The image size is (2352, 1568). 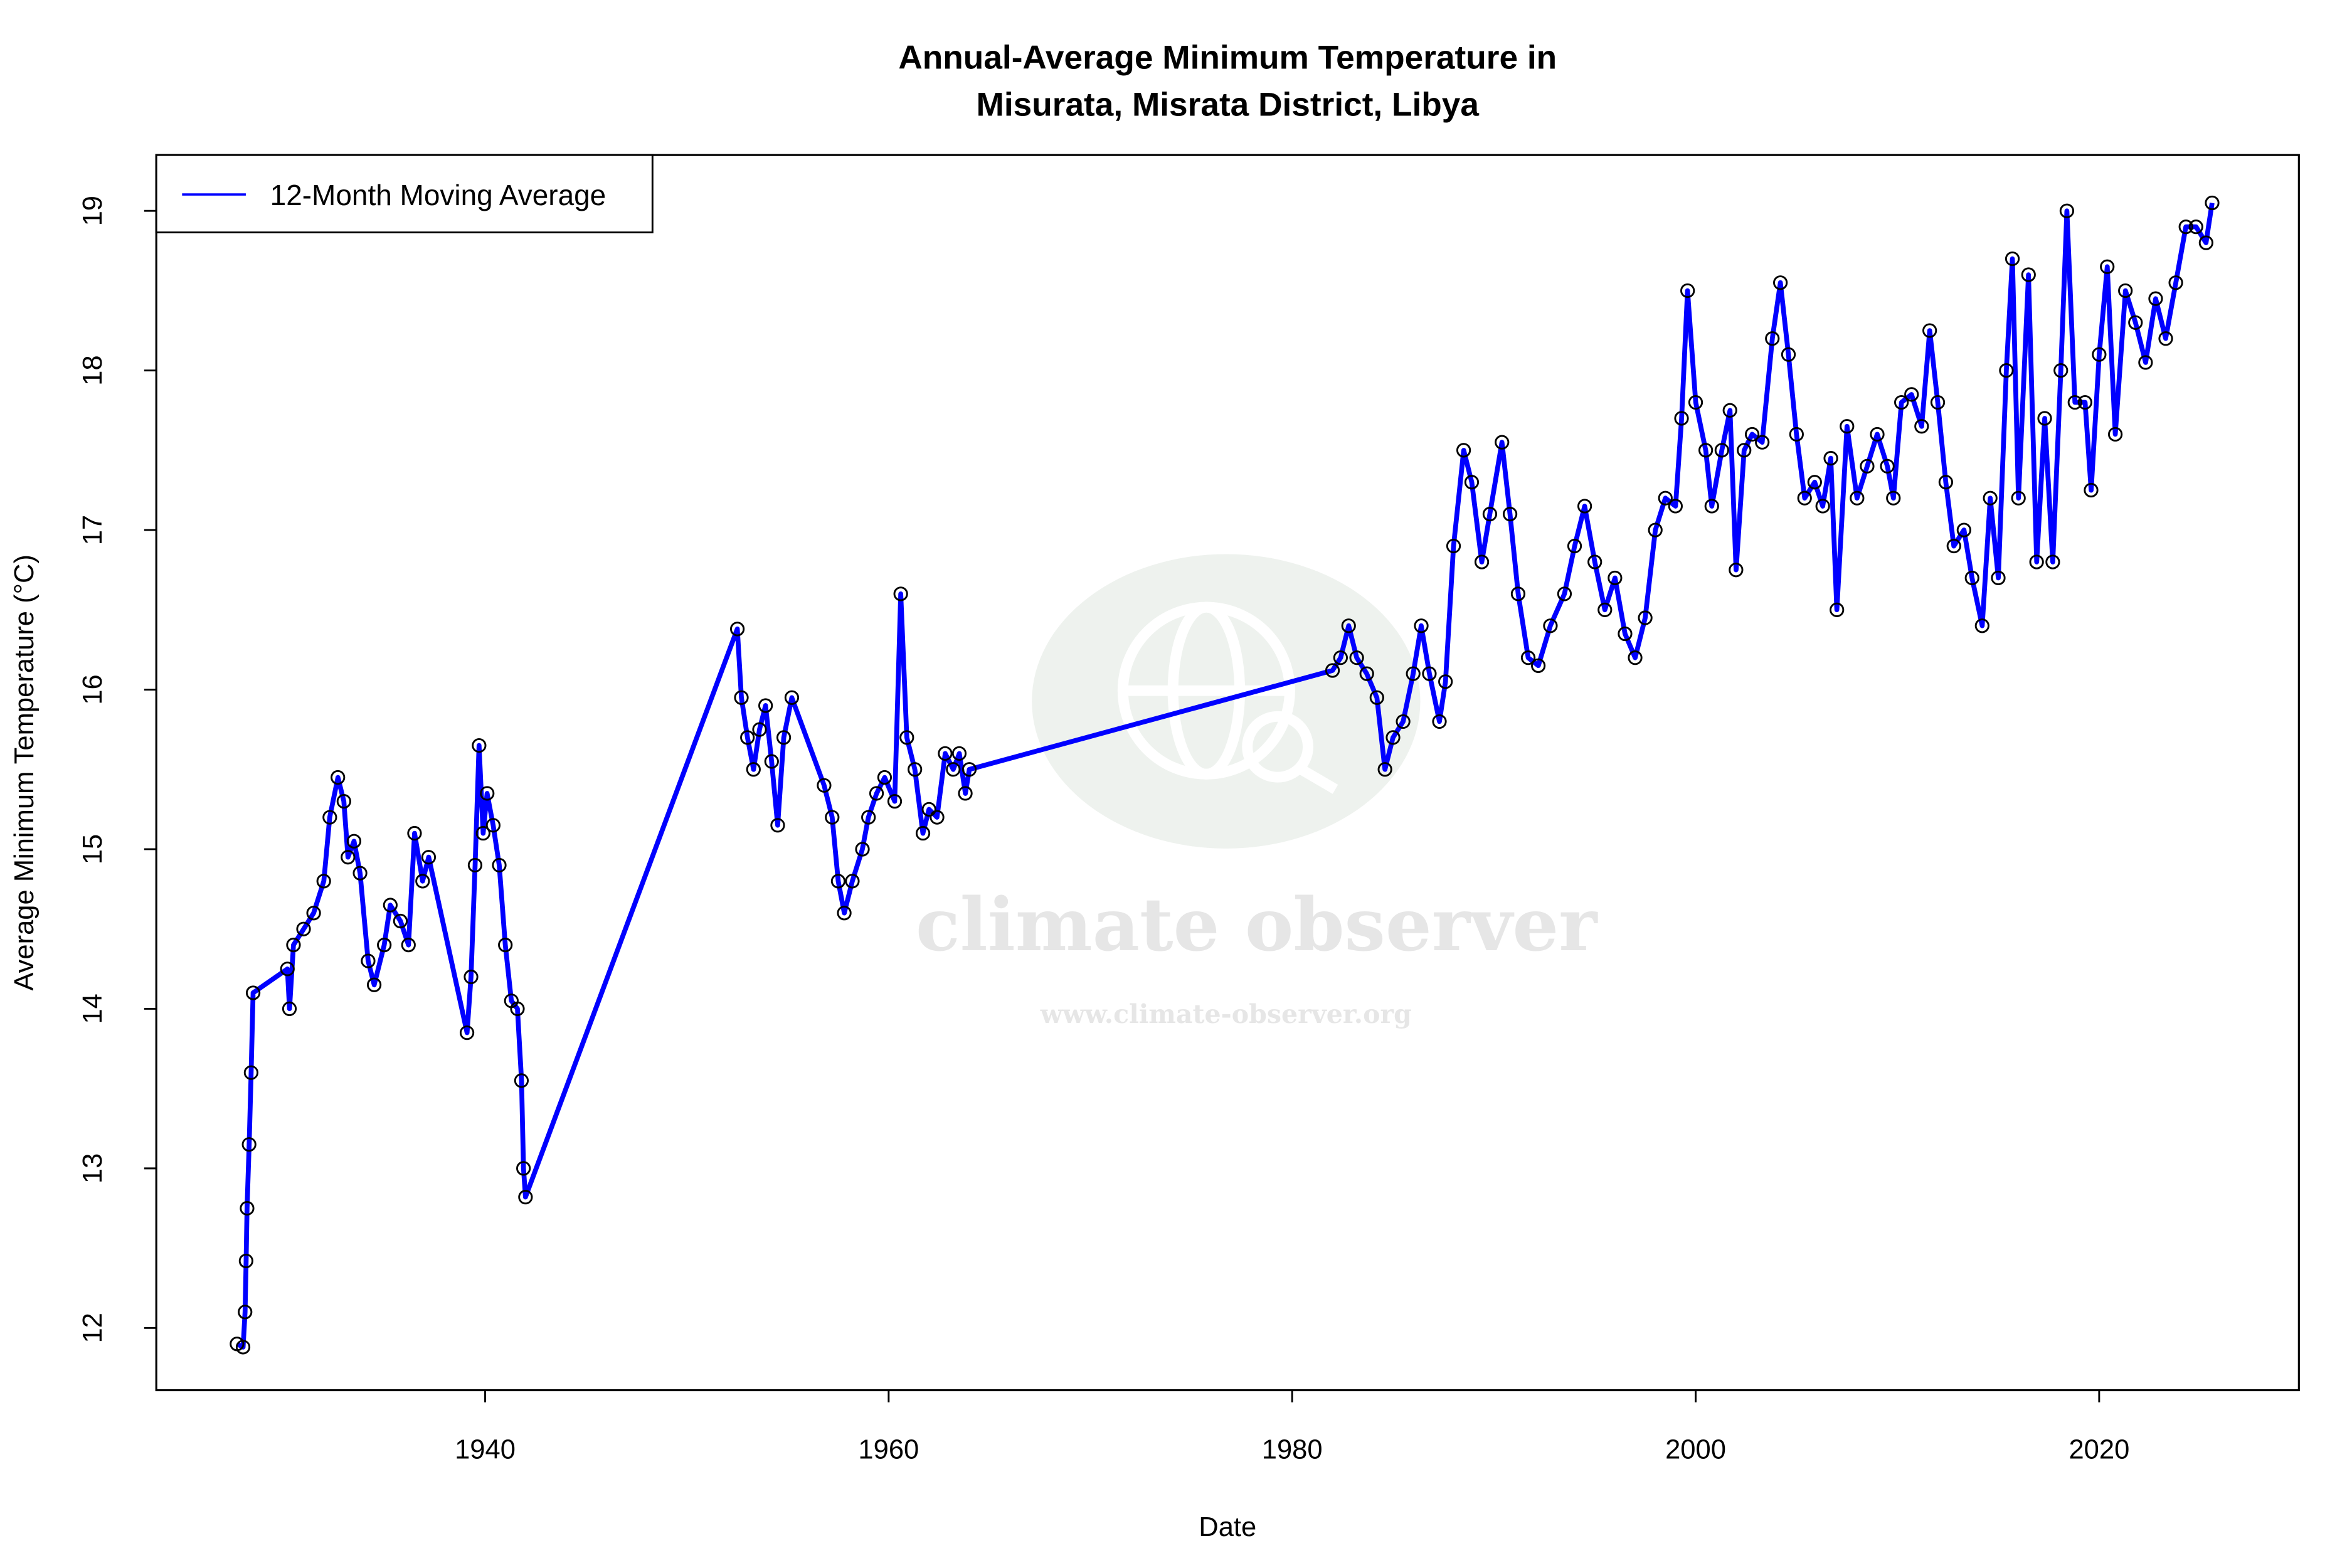 I want to click on x-tick-label: 2020, so click(x=2099, y=1449).